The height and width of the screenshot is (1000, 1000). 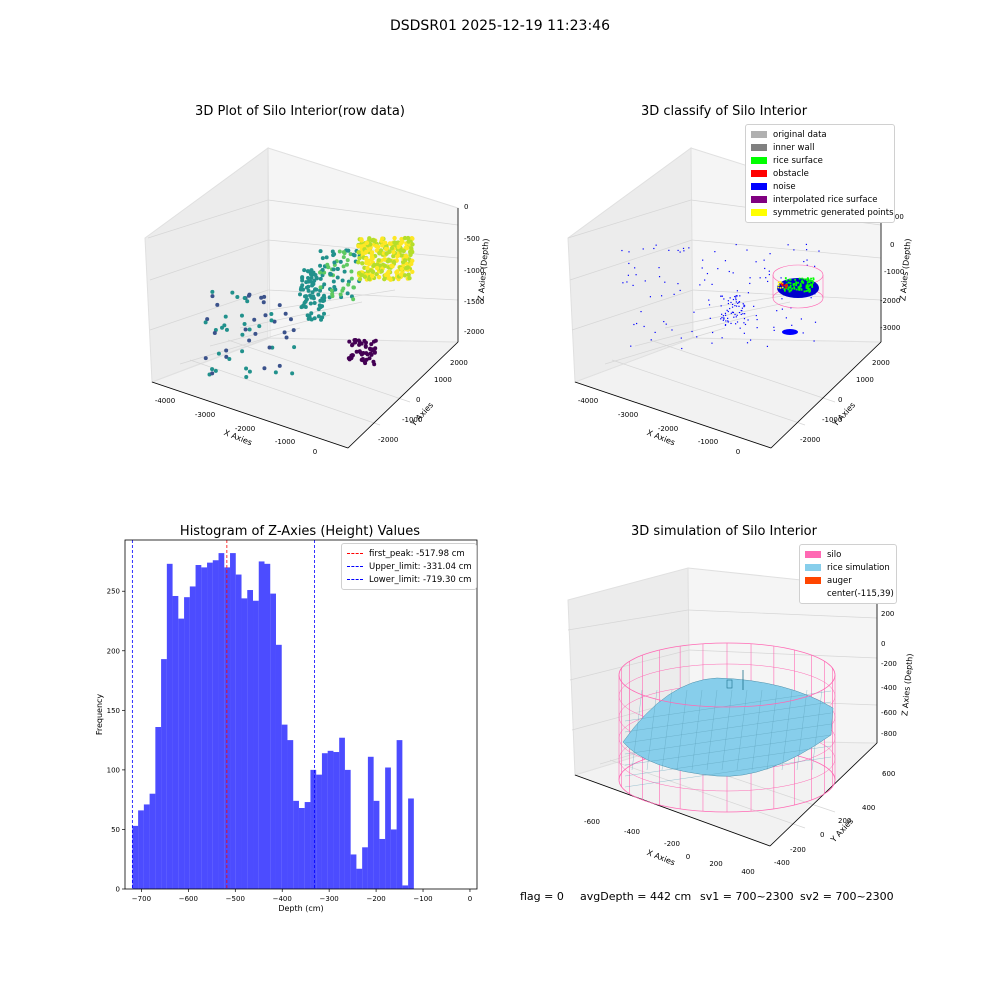 I want to click on x-tick-label: -3000, so click(x=628, y=415).